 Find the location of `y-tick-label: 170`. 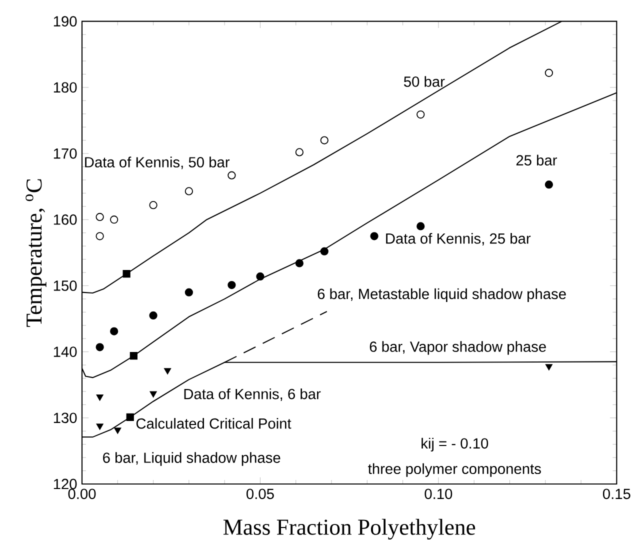

y-tick-label: 170 is located at coordinates (65, 153).